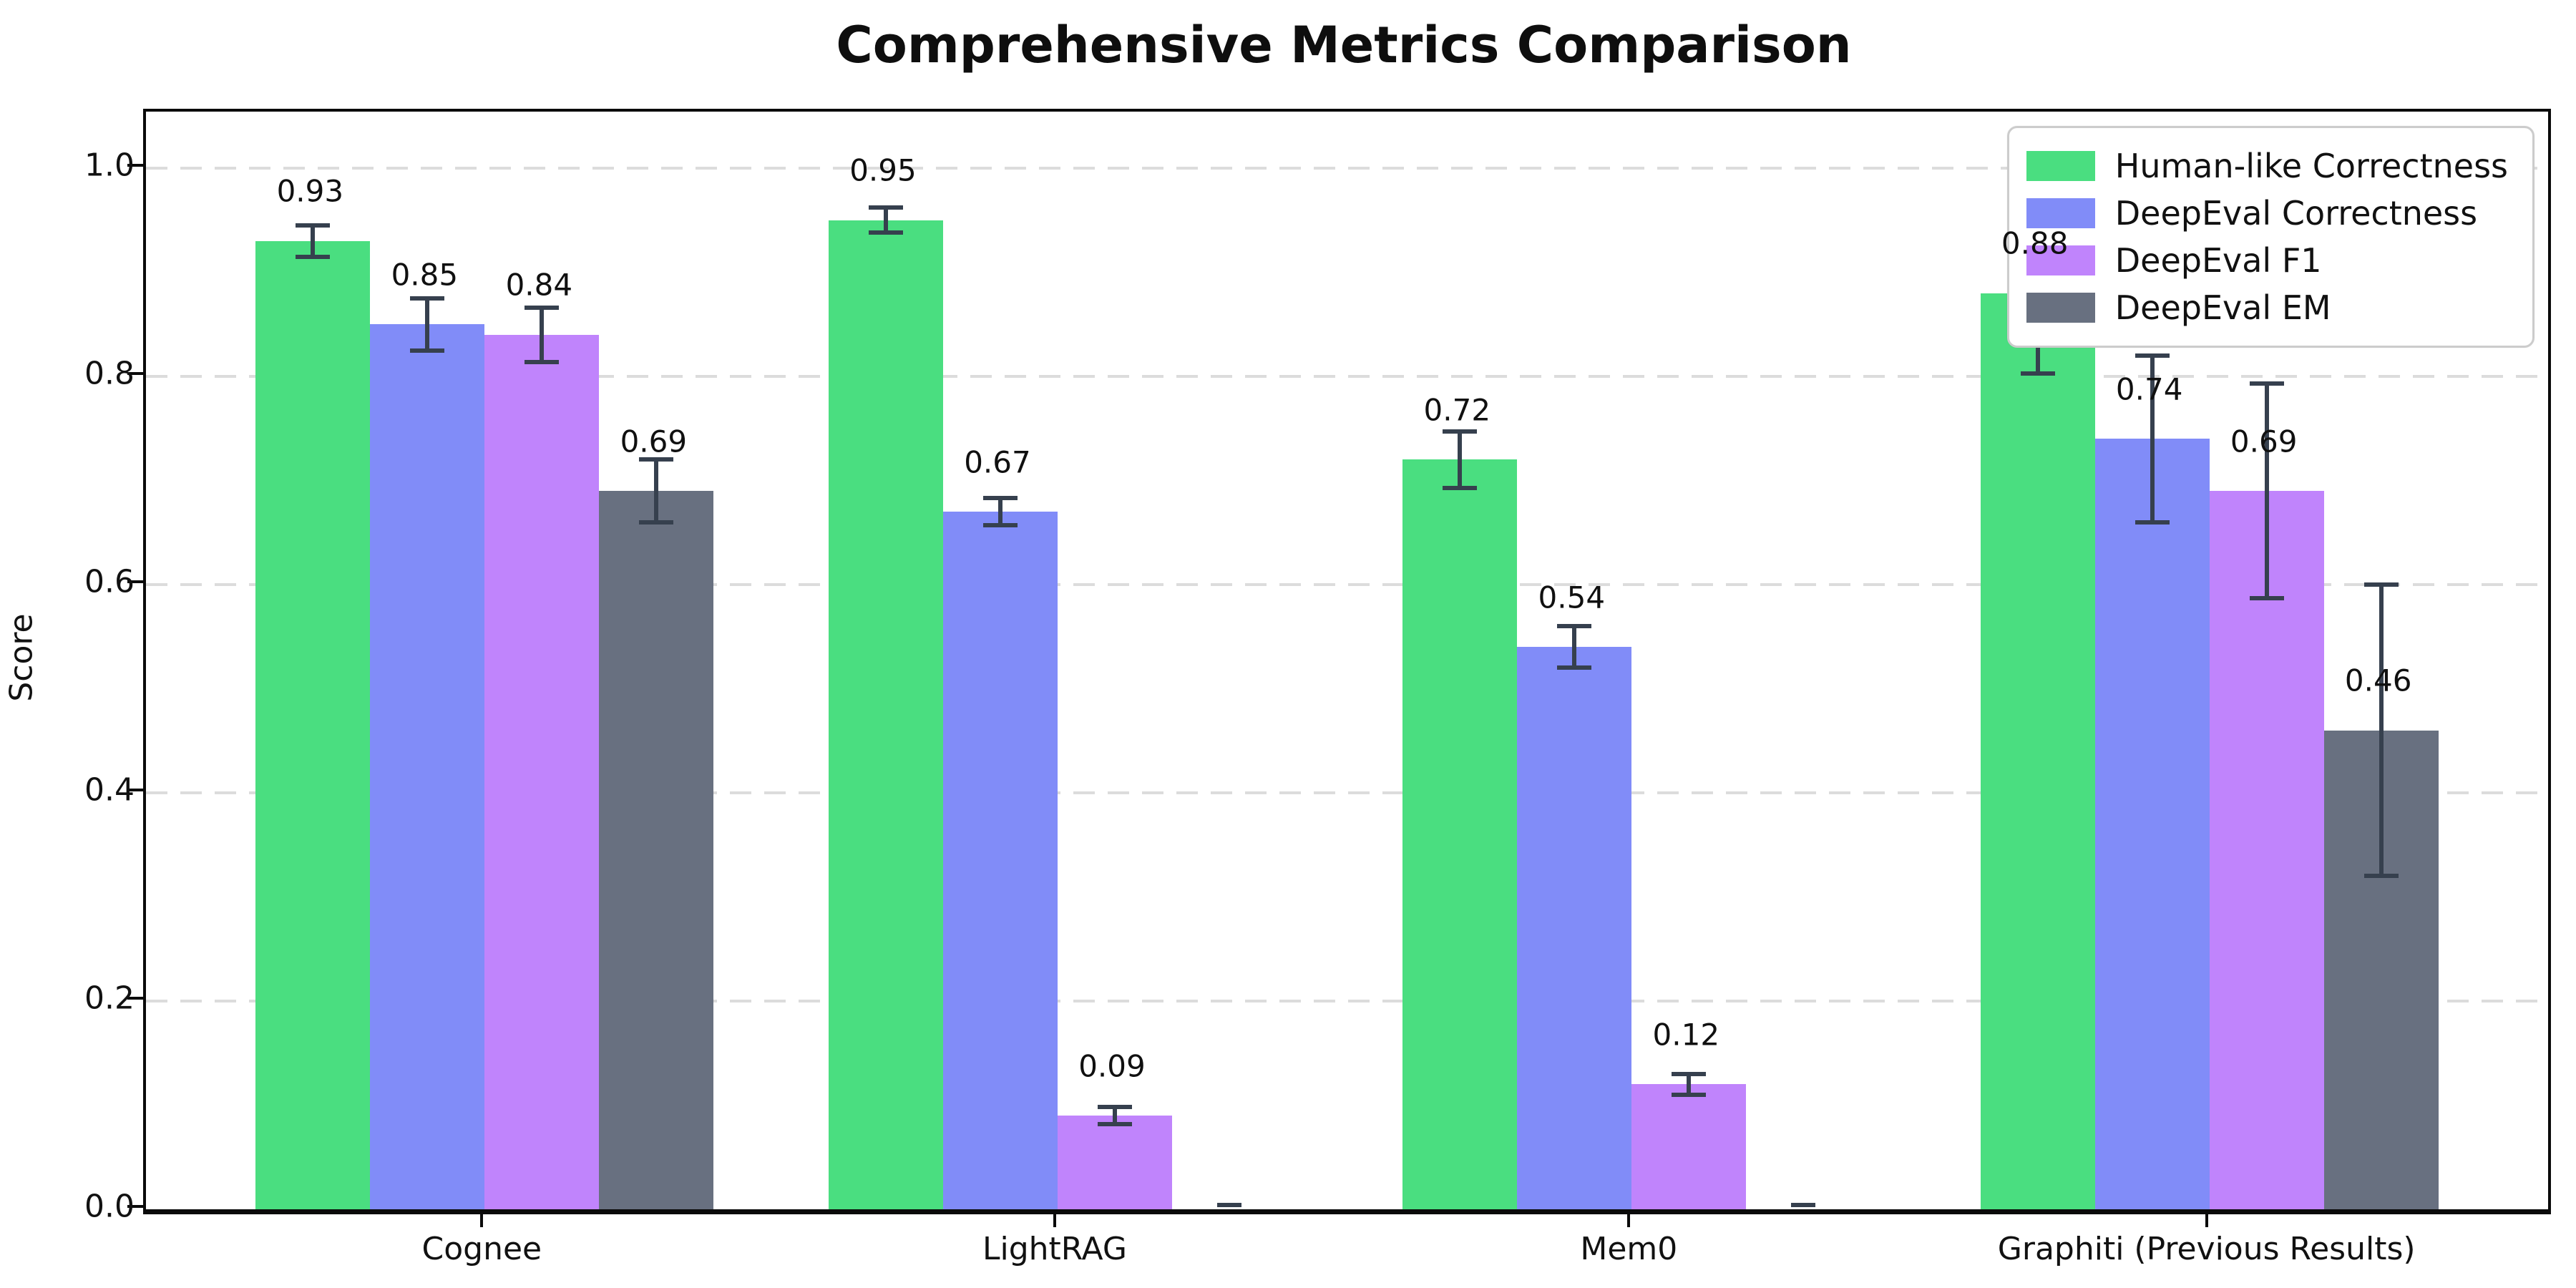  I want to click on x-tick-label: LightRAG, so click(1054, 1249).